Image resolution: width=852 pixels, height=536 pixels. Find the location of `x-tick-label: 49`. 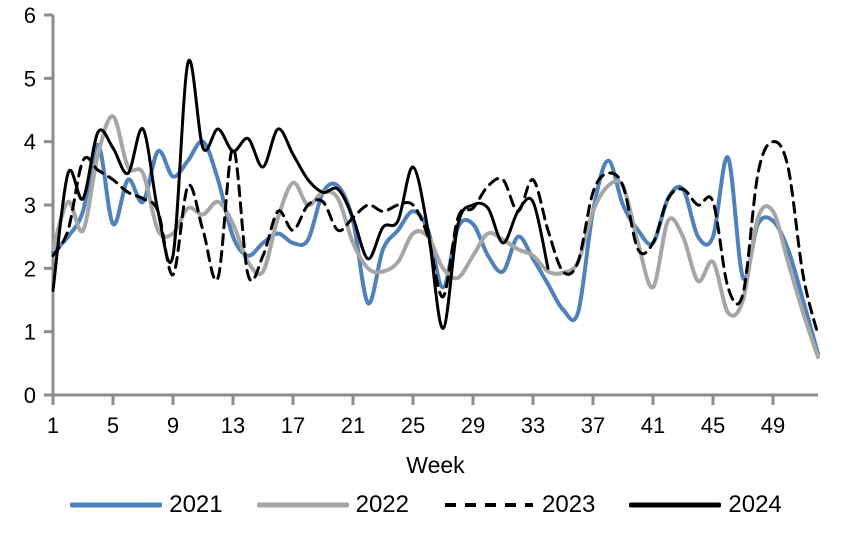

x-tick-label: 49 is located at coordinates (773, 425).